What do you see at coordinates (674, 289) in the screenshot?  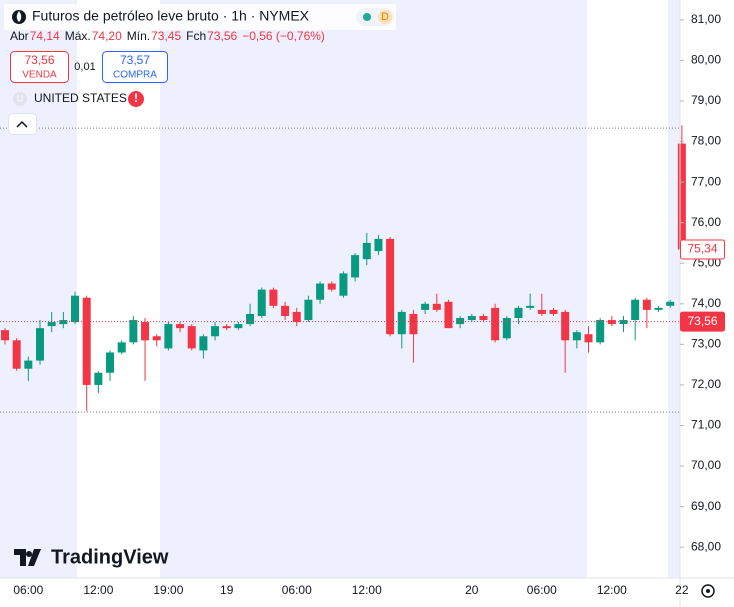 I see `session-band` at bounding box center [674, 289].